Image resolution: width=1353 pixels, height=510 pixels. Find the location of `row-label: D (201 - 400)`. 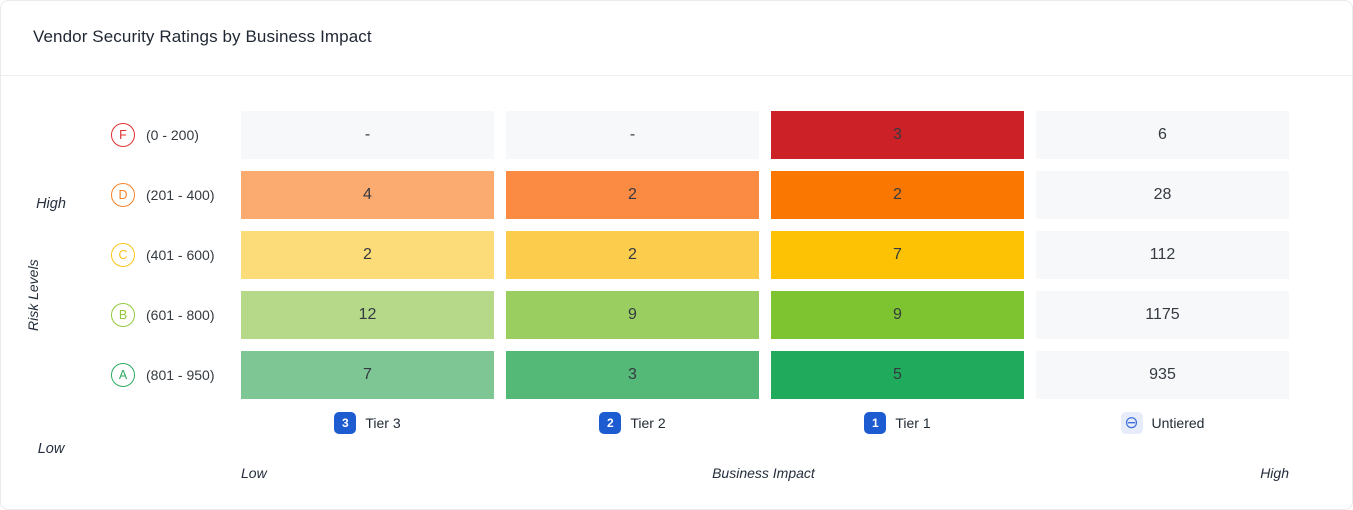

row-label: D (201 - 400) is located at coordinates (170, 195).